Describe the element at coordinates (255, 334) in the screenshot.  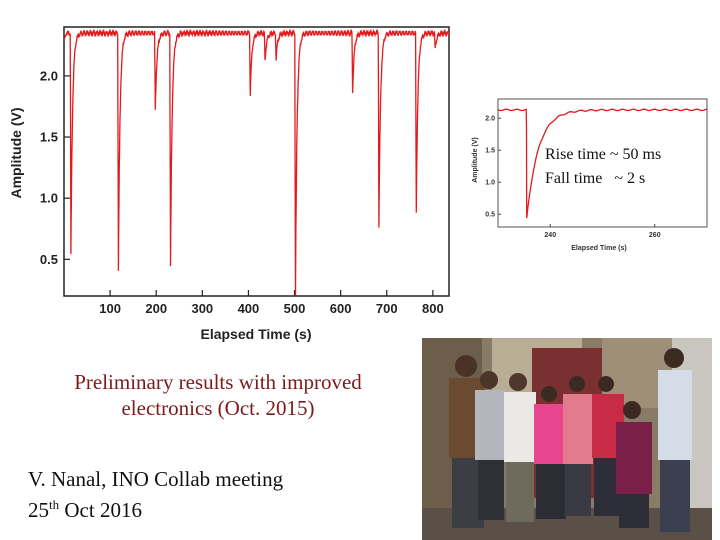
I see `main-x-axis-label: Elapsed Time (s)` at that location.